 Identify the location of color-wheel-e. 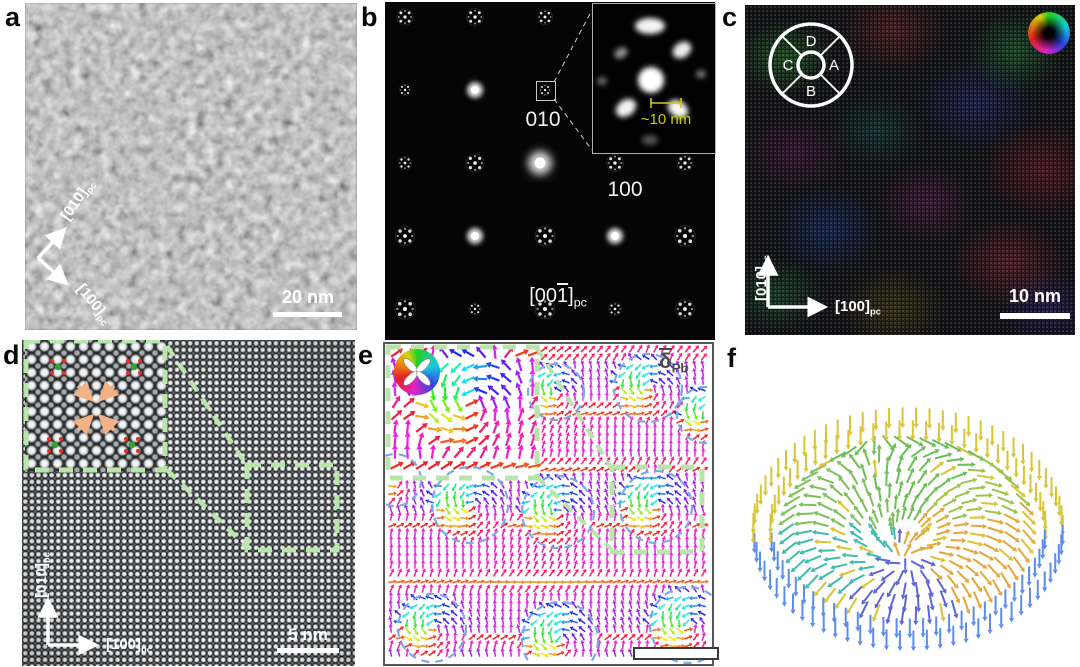
(417, 372).